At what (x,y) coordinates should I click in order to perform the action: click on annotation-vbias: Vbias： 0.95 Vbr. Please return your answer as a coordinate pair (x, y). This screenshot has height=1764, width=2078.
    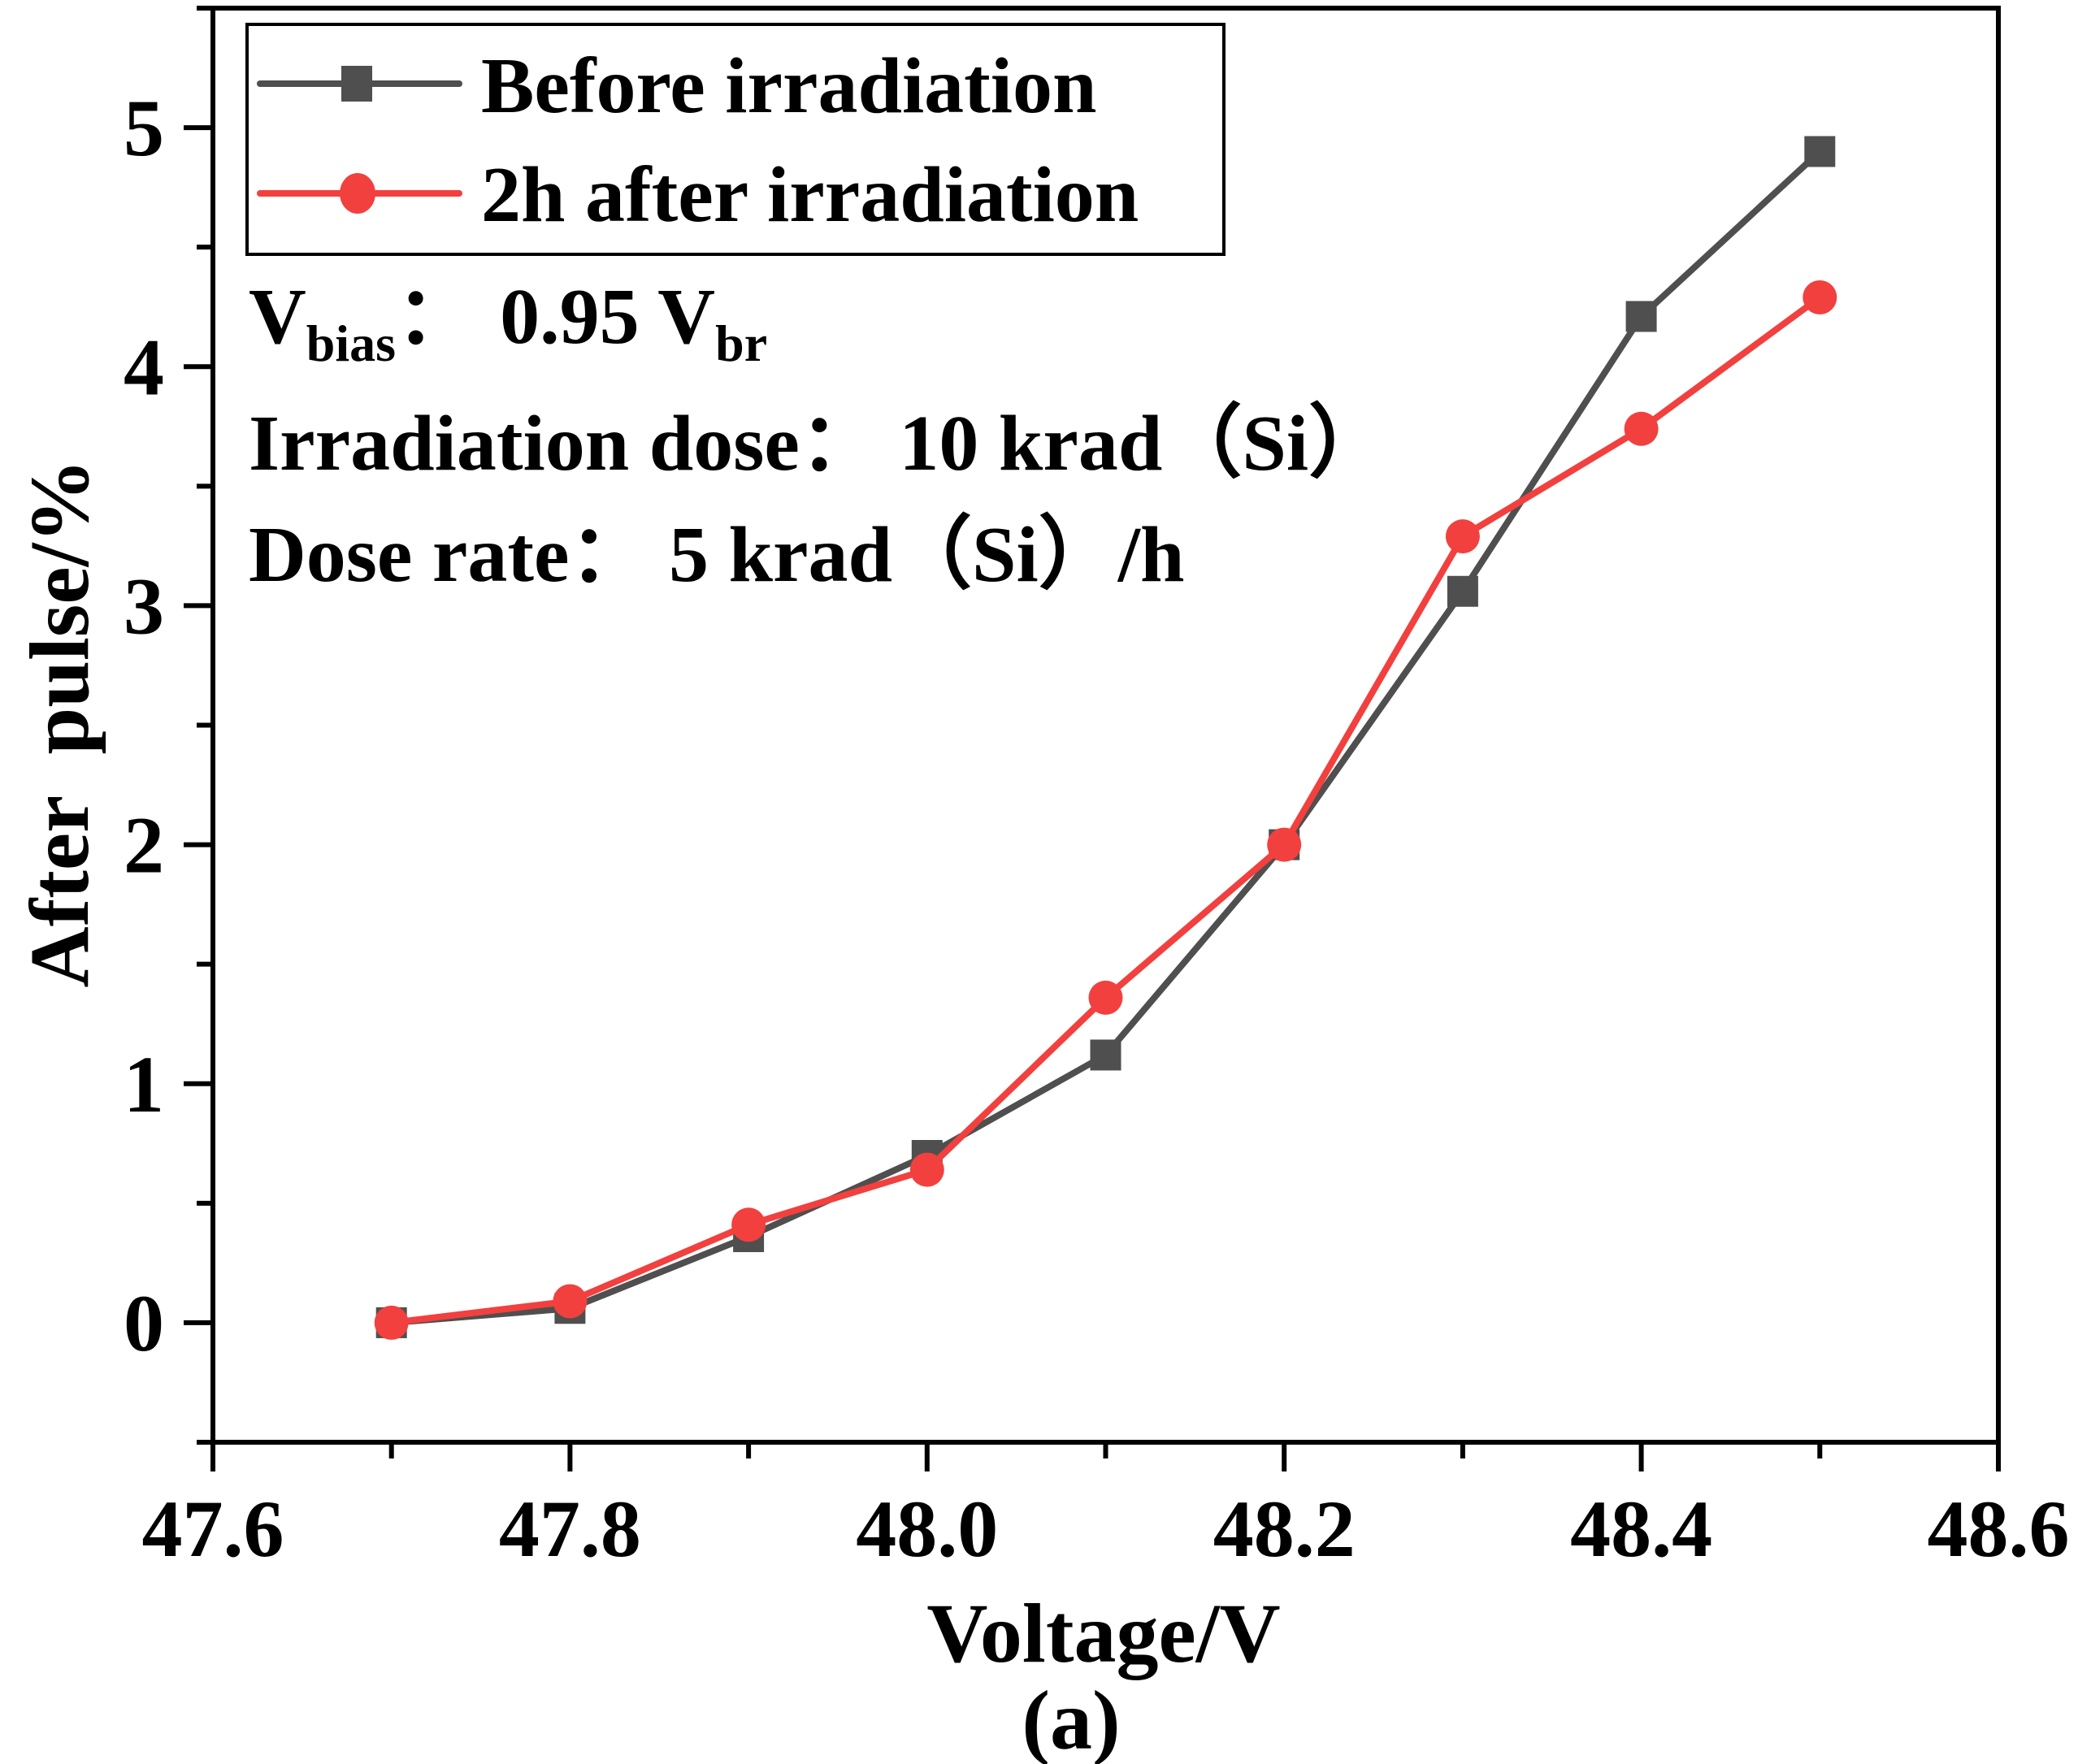
    Looking at the image, I should click on (508, 322).